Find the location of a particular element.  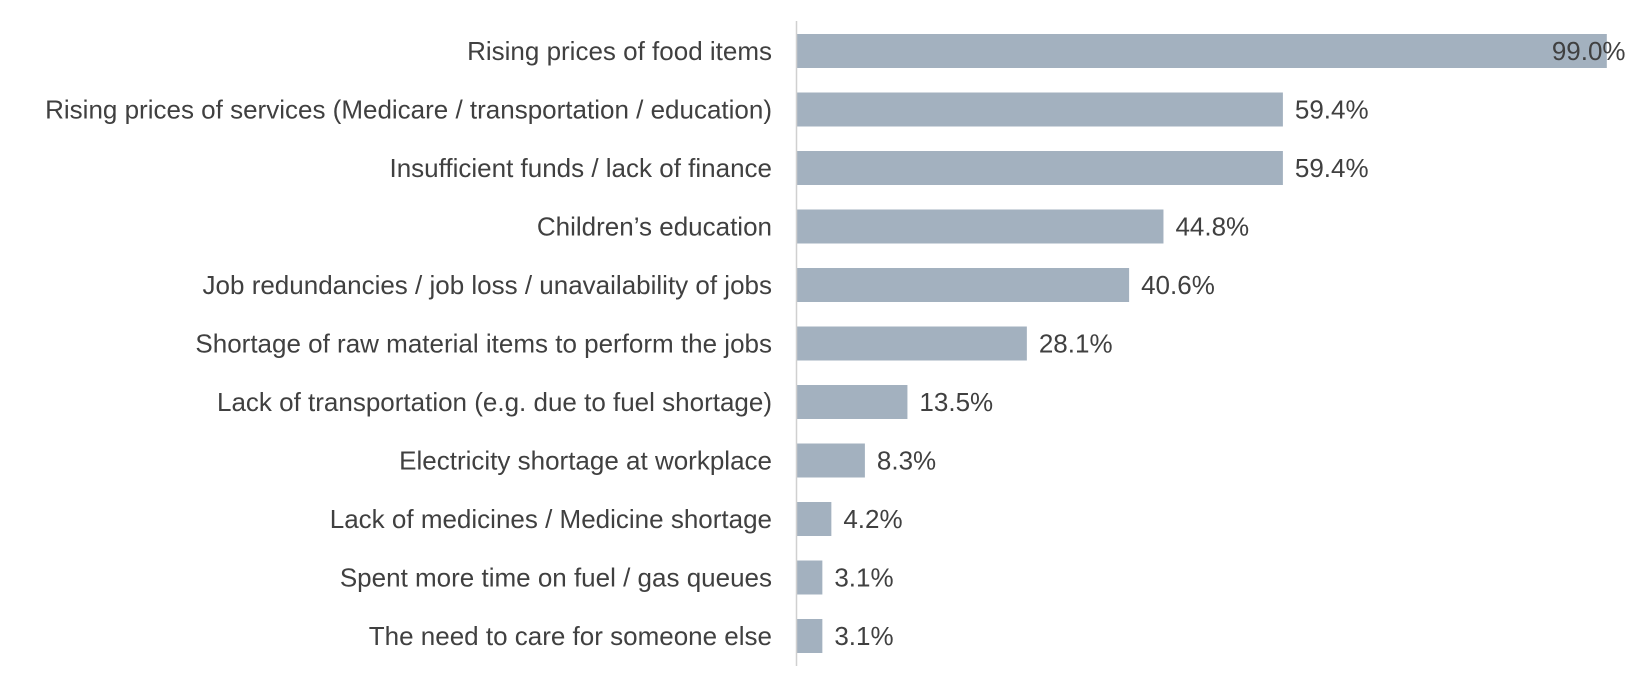

category-label: Rising prices of food items is located at coordinates (619, 51).